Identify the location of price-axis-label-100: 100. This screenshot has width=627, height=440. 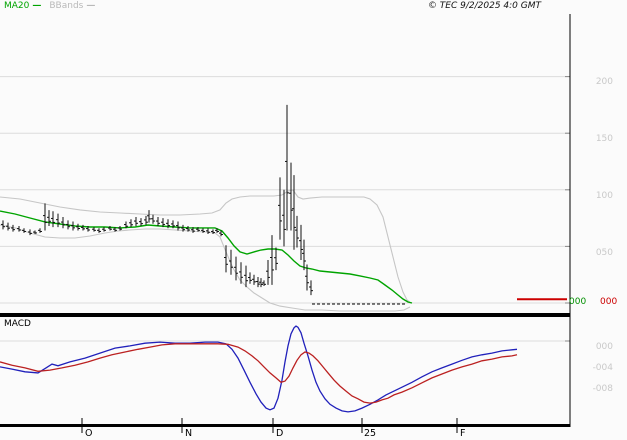
(604, 196).